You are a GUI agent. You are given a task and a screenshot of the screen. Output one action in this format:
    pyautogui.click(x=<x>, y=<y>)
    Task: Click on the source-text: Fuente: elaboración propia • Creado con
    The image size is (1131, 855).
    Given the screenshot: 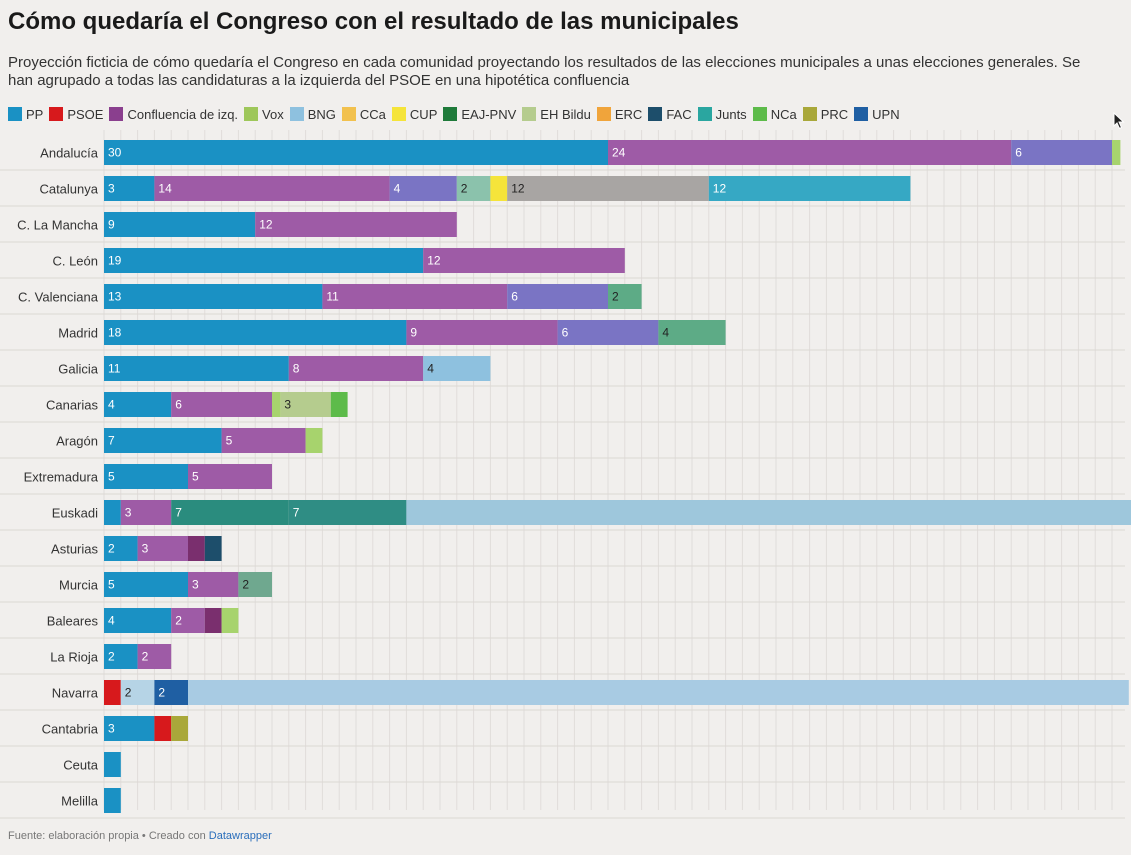 What is the action you would take?
    pyautogui.click(x=108, y=836)
    